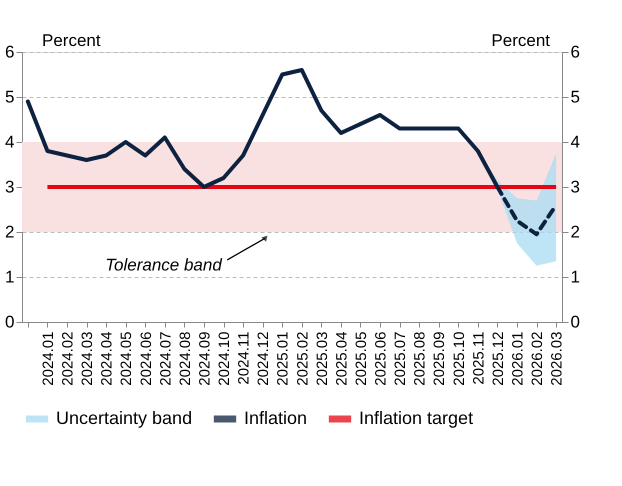  What do you see at coordinates (520, 40) in the screenshot?
I see `y2-axis-title: Percent` at bounding box center [520, 40].